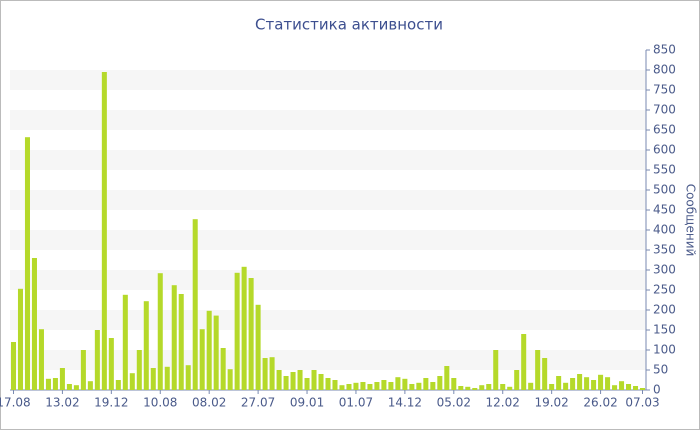 The width and height of the screenshot is (700, 430). What do you see at coordinates (503, 403) in the screenshot?
I see `x-tick-label: 12.02` at bounding box center [503, 403].